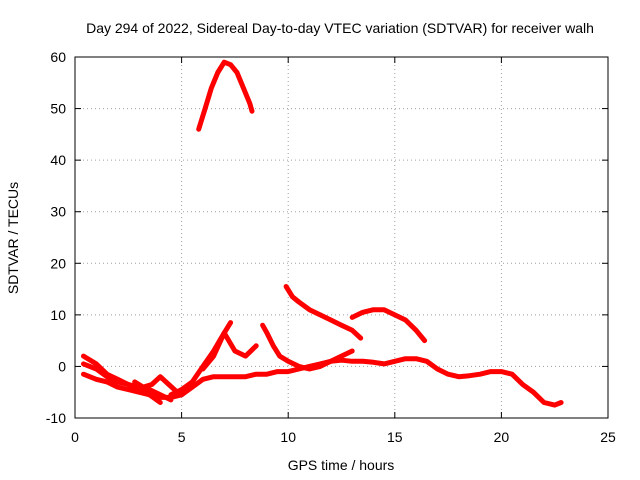 The width and height of the screenshot is (640, 480). Describe the element at coordinates (323, 312) in the screenshot. I see `series-line-arc-high-a` at that location.